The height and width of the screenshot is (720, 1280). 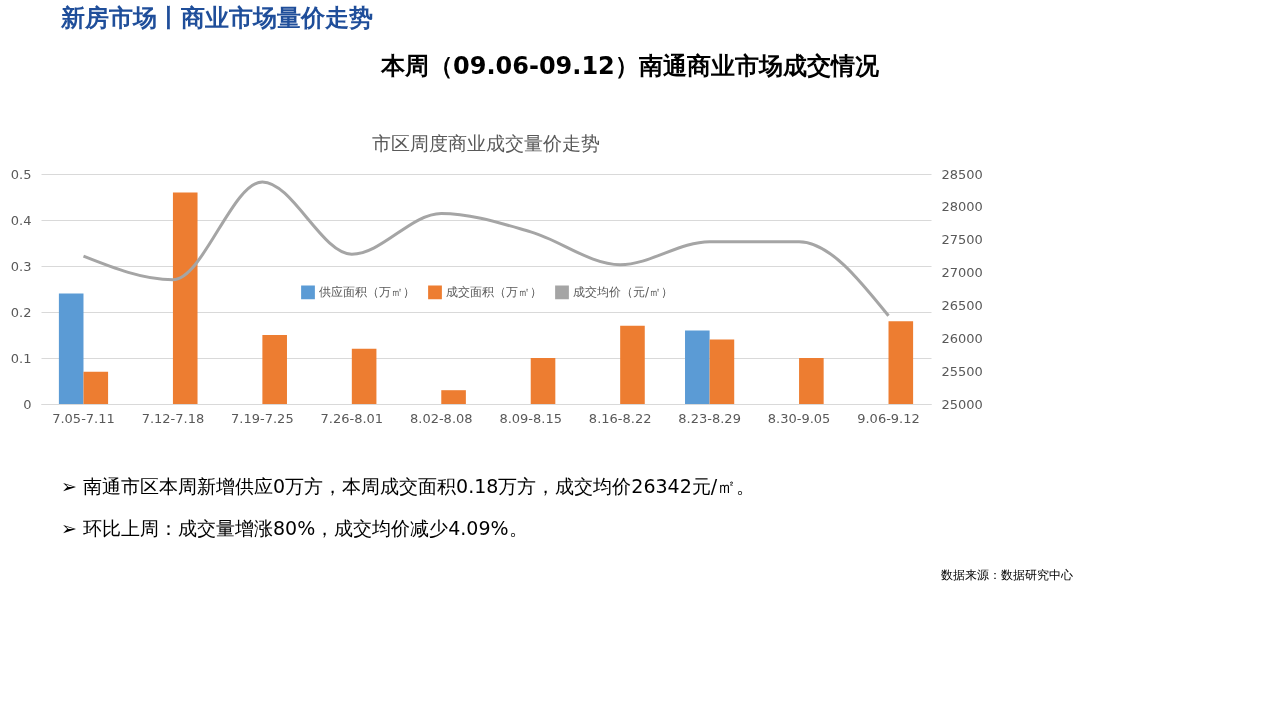 I want to click on legend-label: 供应面积（万㎡）, so click(x=367, y=292).